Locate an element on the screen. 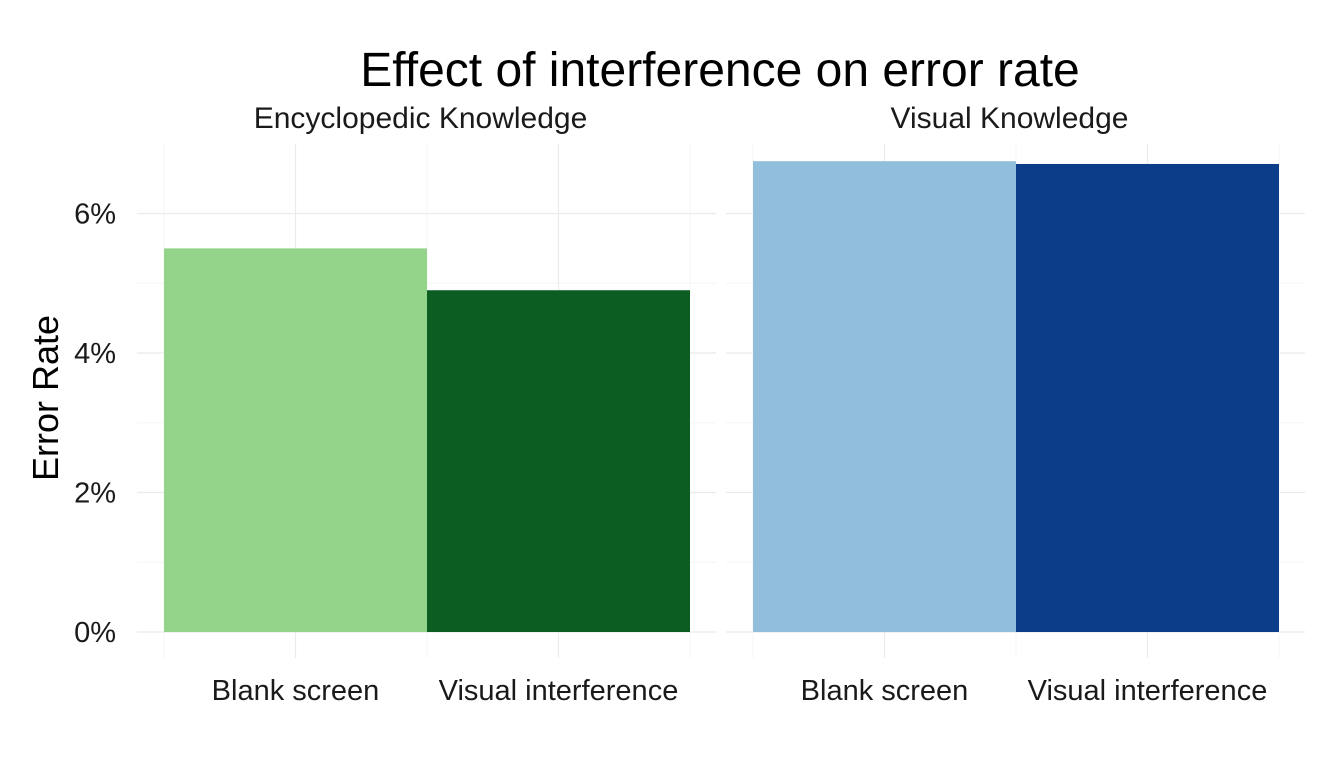 The height and width of the screenshot is (768, 1344). facet-label: Encyclopedic Knowledge is located at coordinates (421, 118).